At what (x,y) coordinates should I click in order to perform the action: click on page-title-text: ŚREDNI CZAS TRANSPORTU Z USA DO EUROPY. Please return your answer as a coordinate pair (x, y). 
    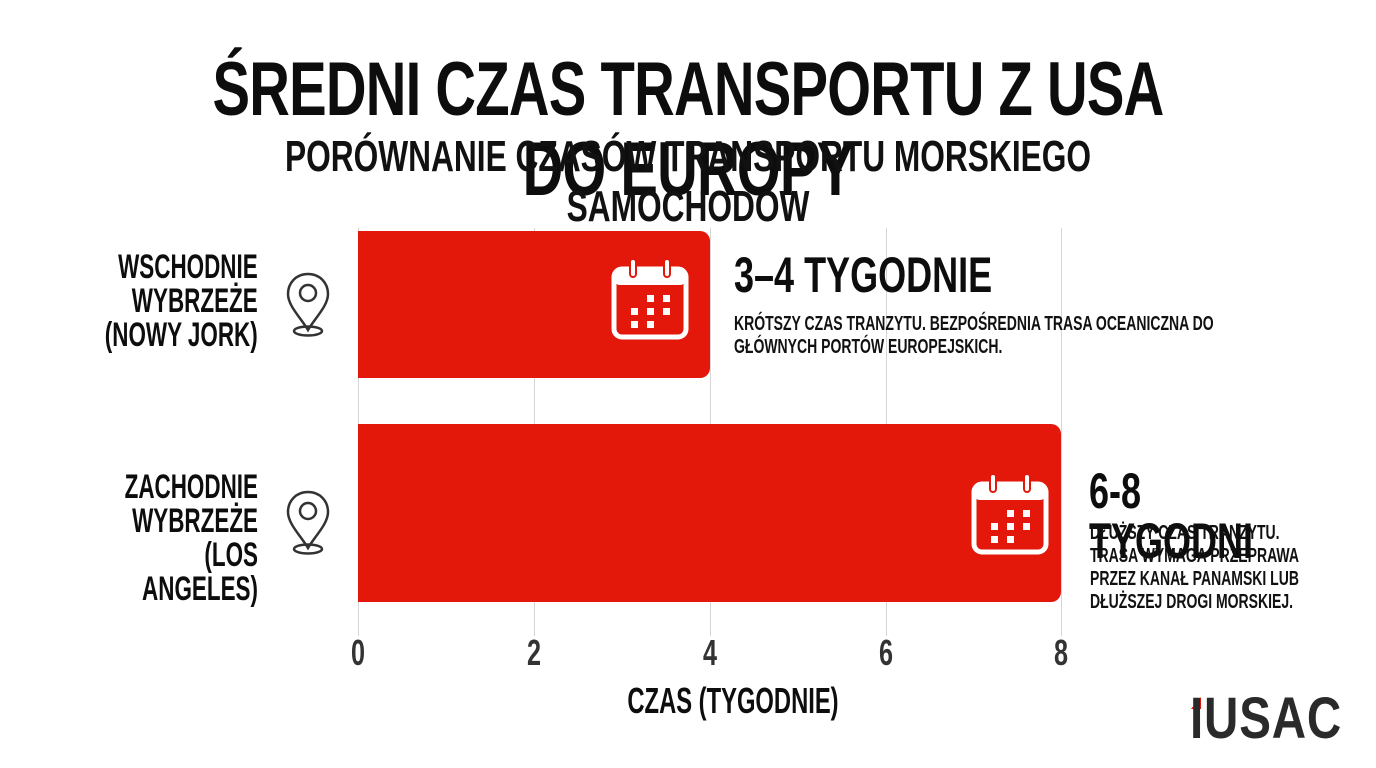
    Looking at the image, I should click on (688, 129).